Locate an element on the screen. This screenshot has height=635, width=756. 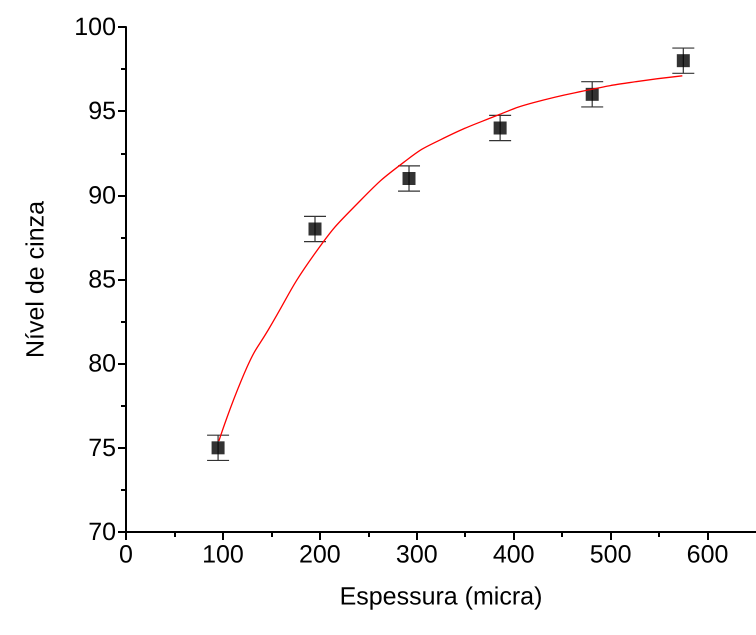
y-tick-label: 80 is located at coordinates (102, 364).